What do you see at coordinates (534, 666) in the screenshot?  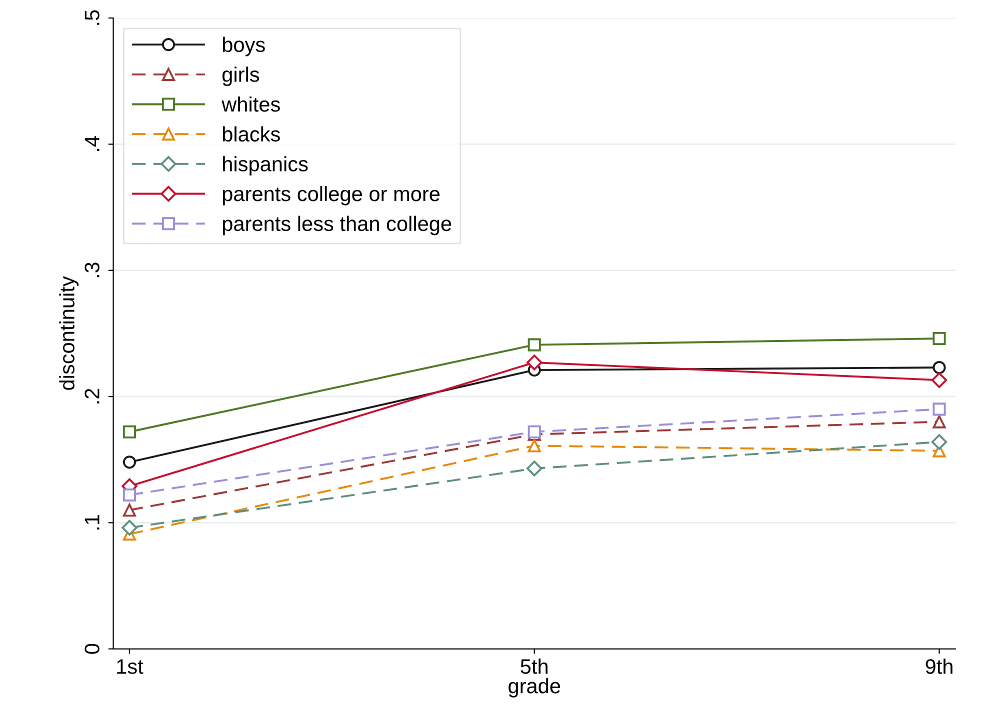 I see `x-tick-label: 5th` at bounding box center [534, 666].